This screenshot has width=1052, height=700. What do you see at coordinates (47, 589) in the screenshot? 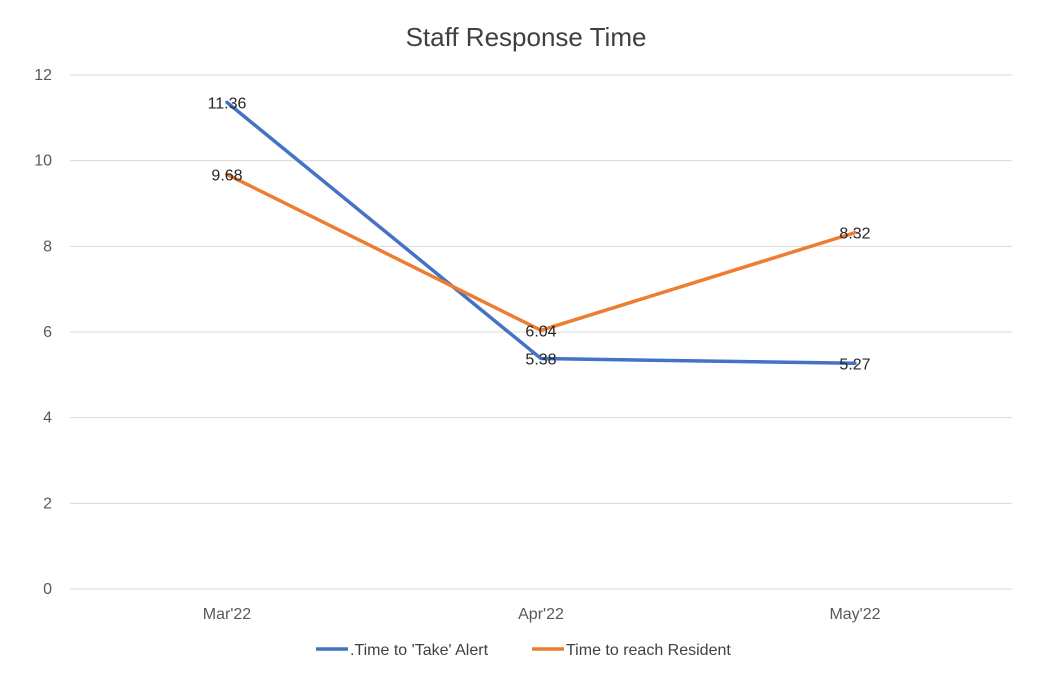
I see `y-tick-label: 0` at bounding box center [47, 589].